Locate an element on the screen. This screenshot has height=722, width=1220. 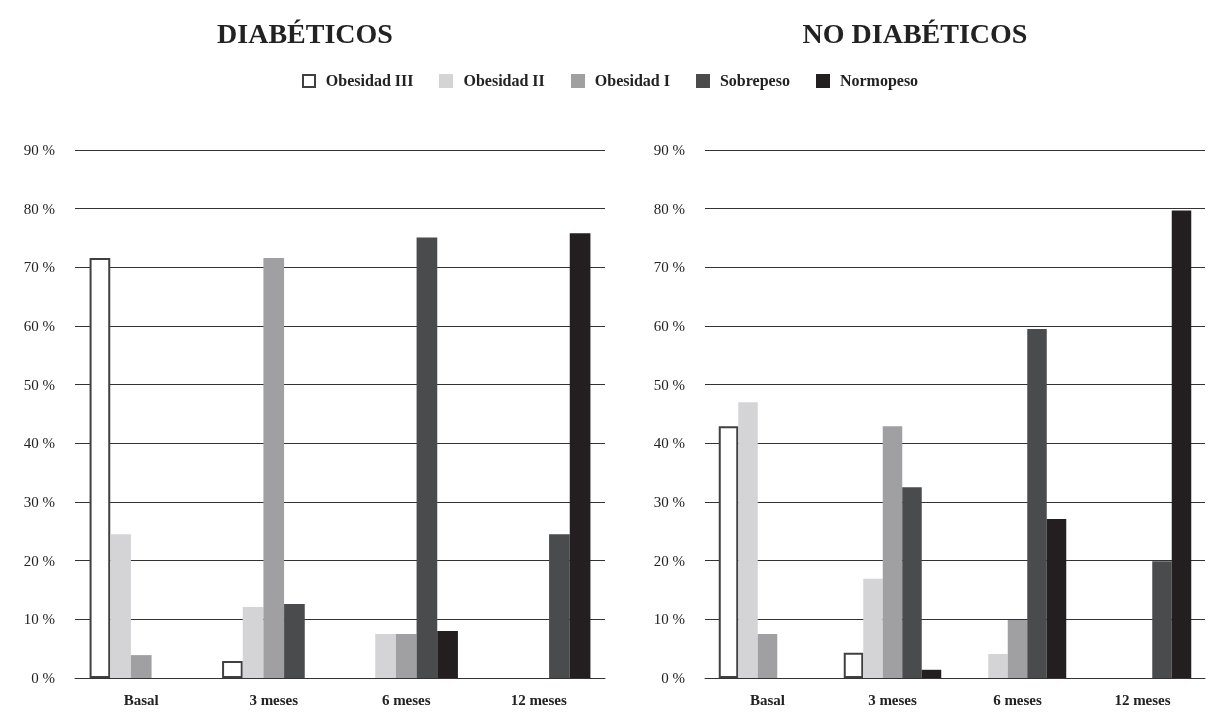
legend-label: Sobrepeso is located at coordinates (754, 81).